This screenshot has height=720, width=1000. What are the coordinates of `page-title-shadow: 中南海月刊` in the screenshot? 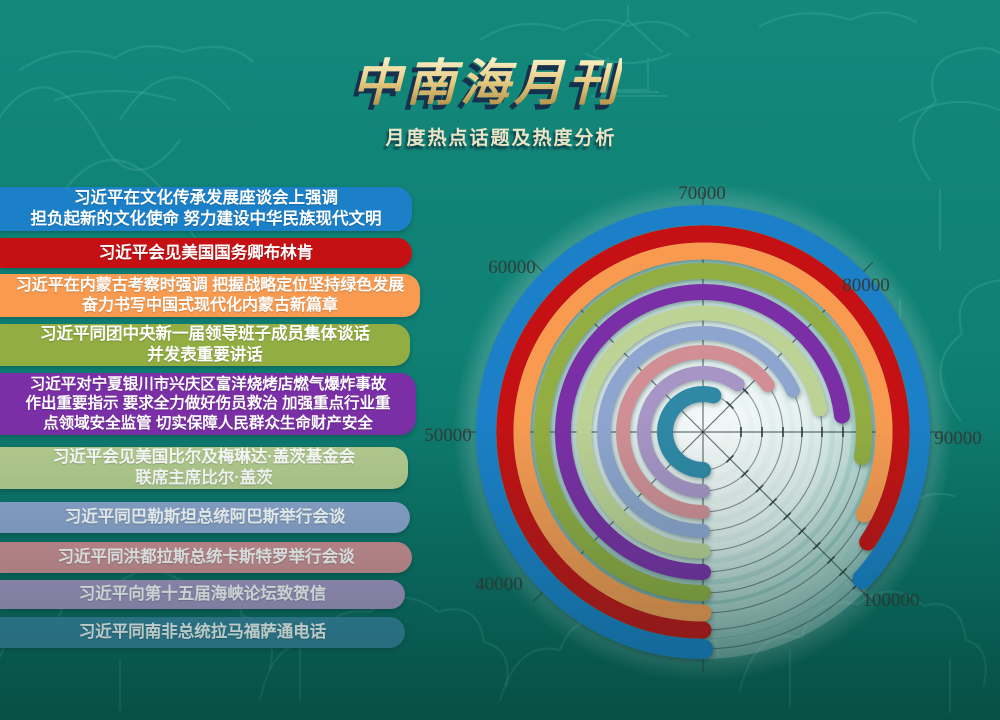 It's located at (482, 88).